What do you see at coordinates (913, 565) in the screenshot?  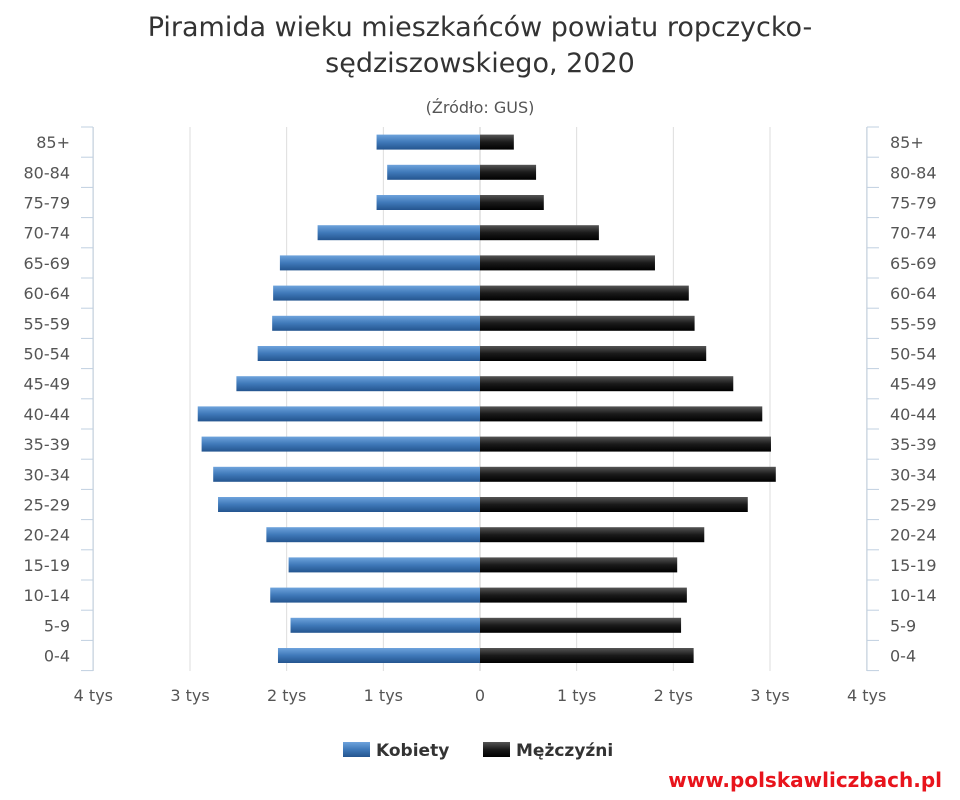 I see `y-category-label-right: 15-19` at bounding box center [913, 565].